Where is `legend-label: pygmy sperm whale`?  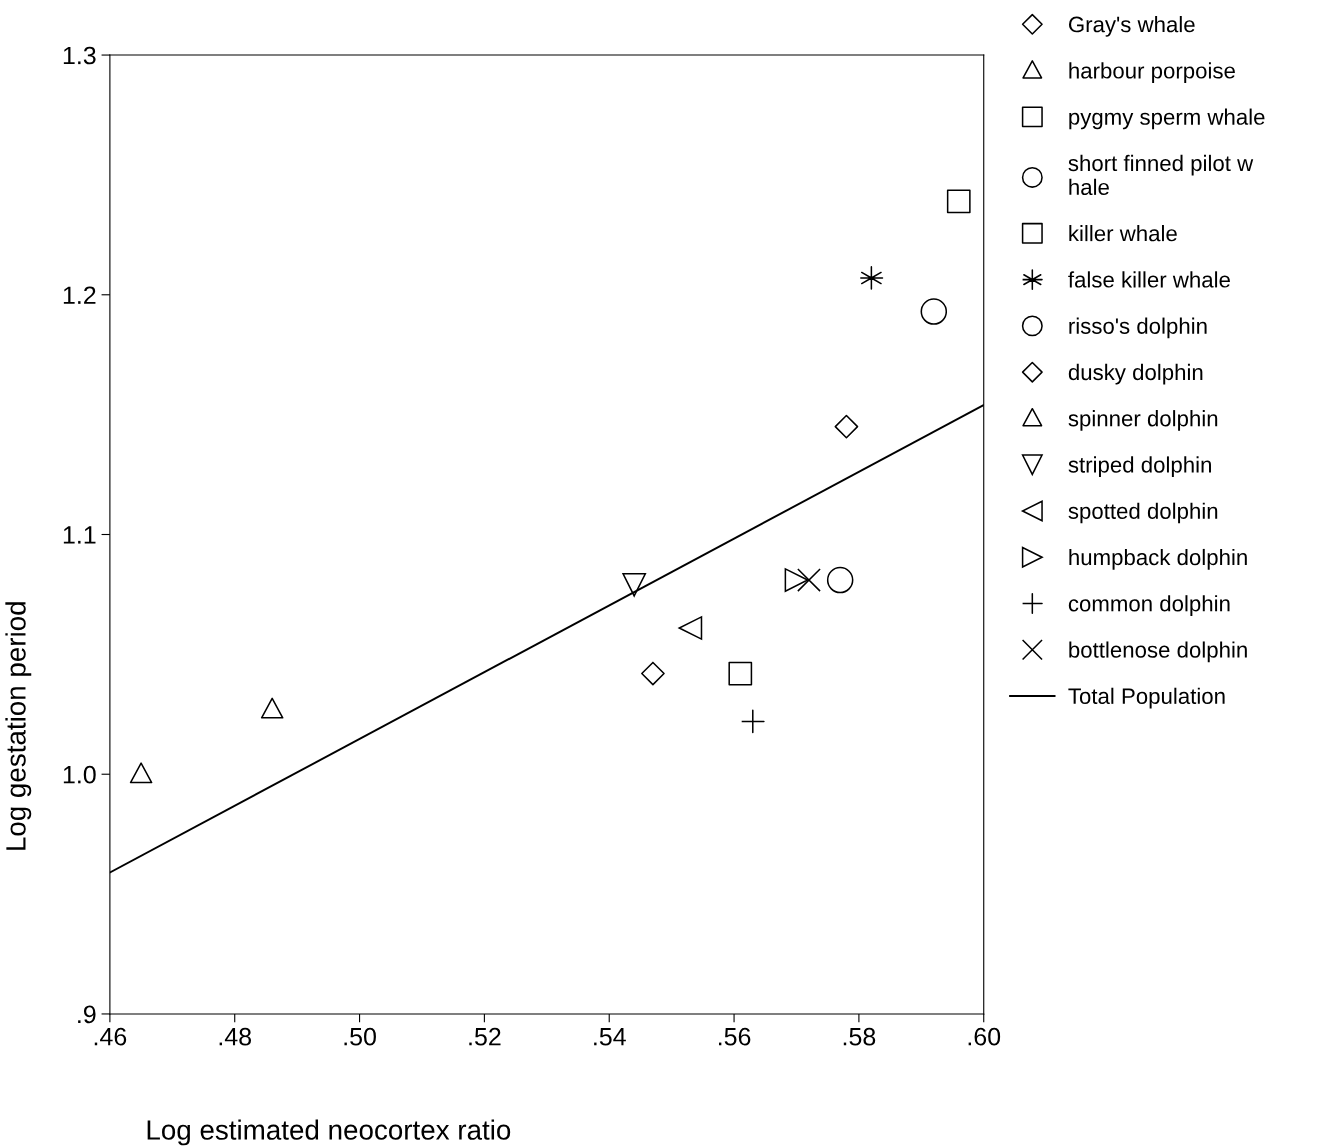 legend-label: pygmy sperm whale is located at coordinates (1167, 119).